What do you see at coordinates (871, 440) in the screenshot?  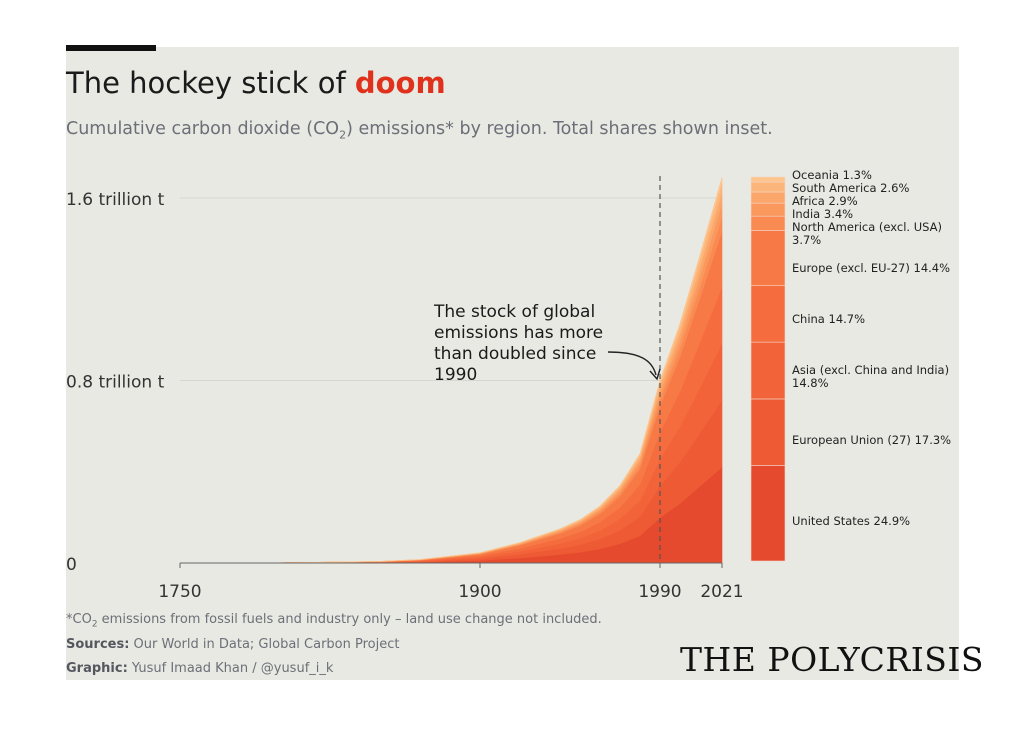 I see `inset-label-10: European Union (27) 17.3%` at bounding box center [871, 440].